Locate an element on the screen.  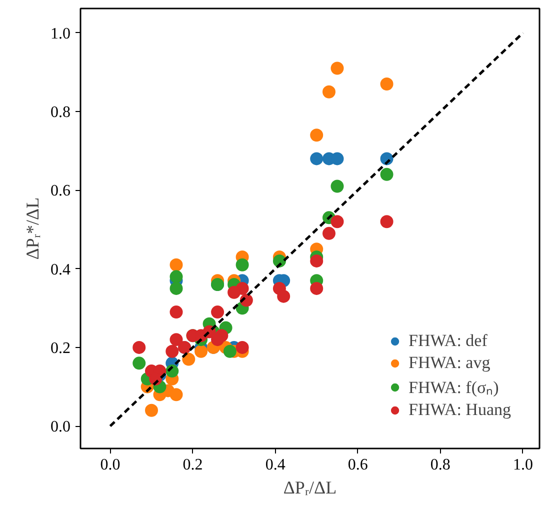
x-tick-label: 1.0 is located at coordinates (522, 465).